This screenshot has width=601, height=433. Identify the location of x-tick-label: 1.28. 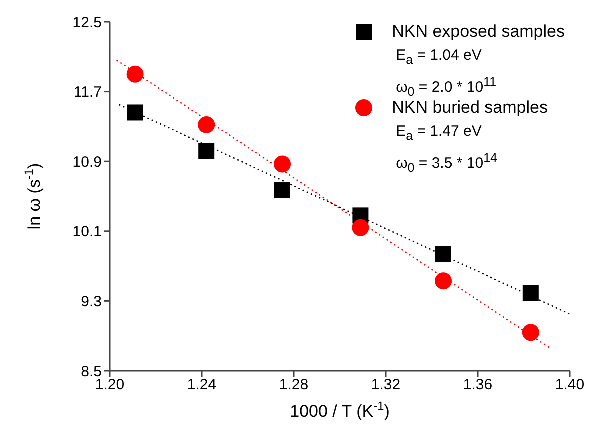
(294, 385).